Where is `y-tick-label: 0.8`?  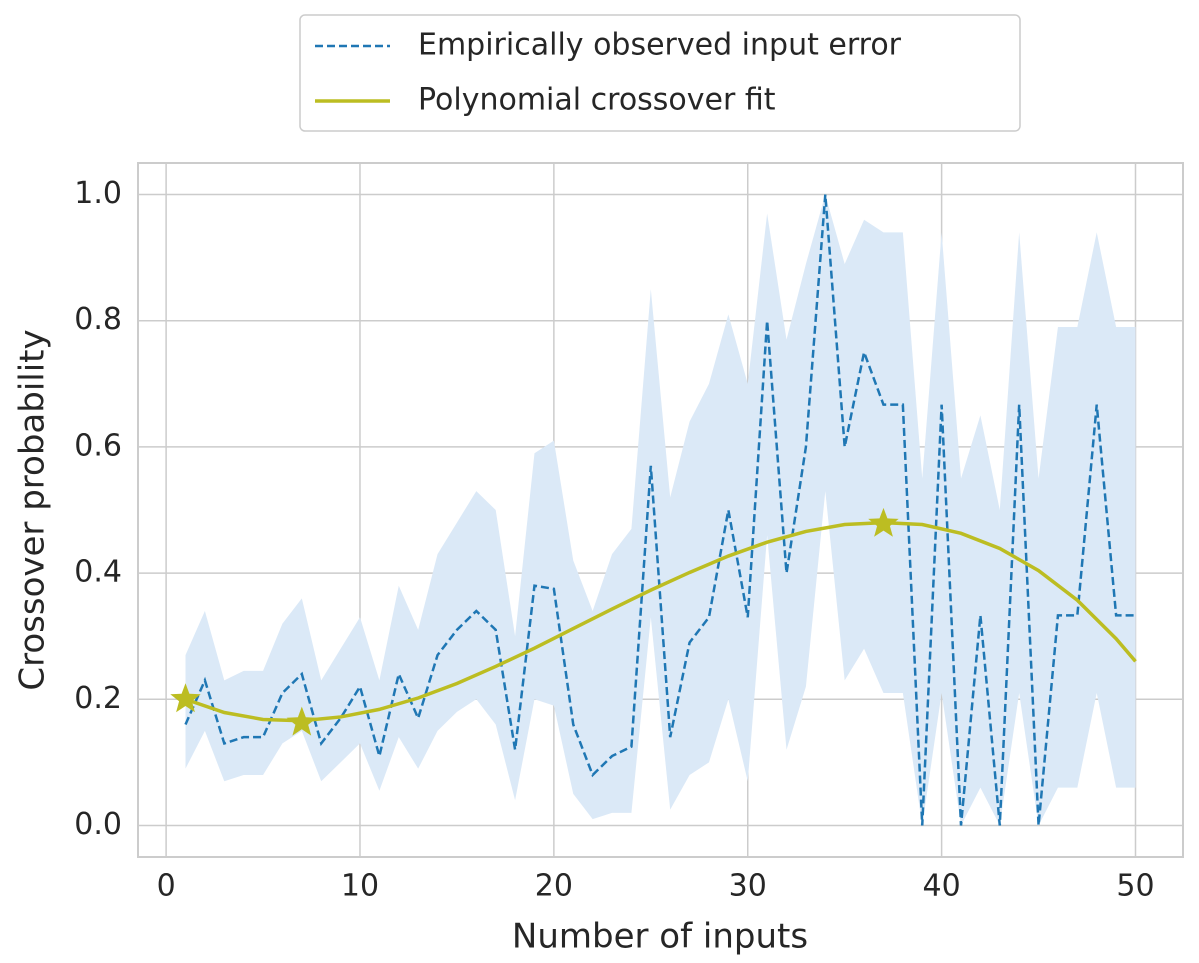 y-tick-label: 0.8 is located at coordinates (98, 319).